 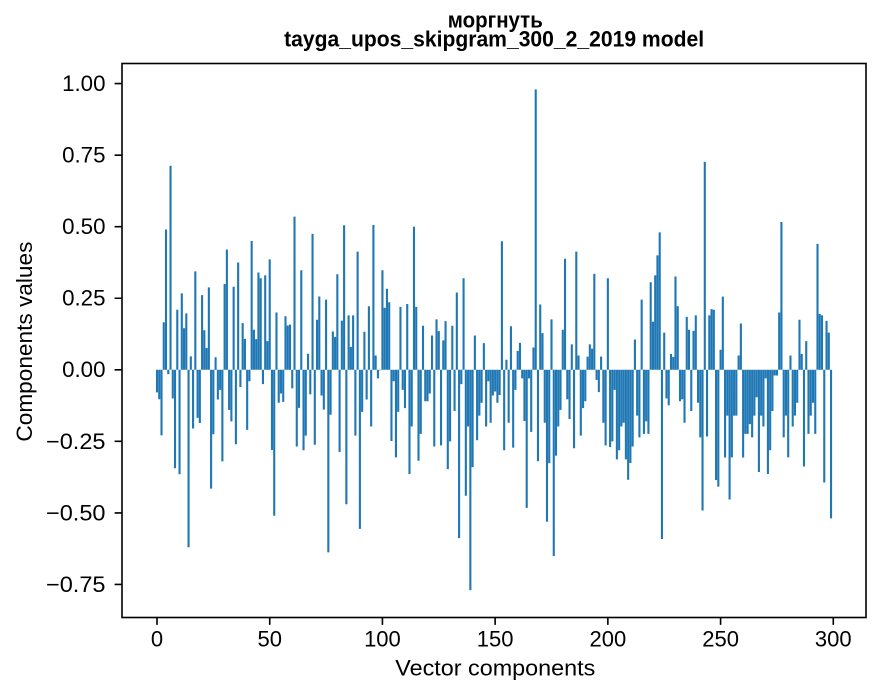 What do you see at coordinates (83, 155) in the screenshot?
I see `svg-text: 0.75` at bounding box center [83, 155].